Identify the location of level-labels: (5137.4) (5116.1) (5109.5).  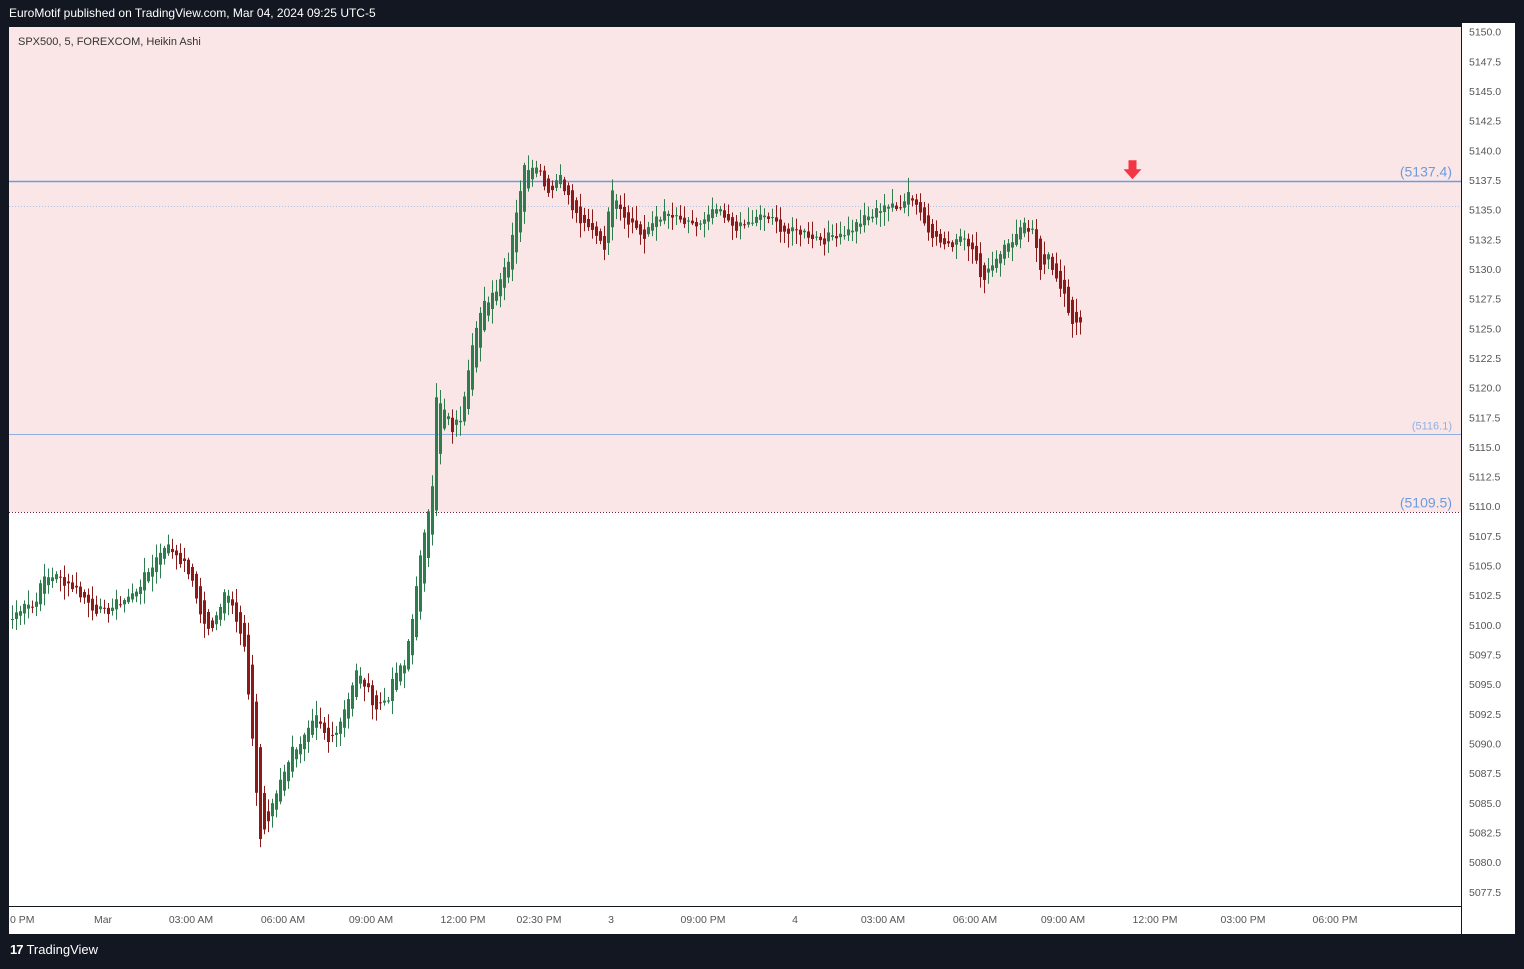
(1426, 337).